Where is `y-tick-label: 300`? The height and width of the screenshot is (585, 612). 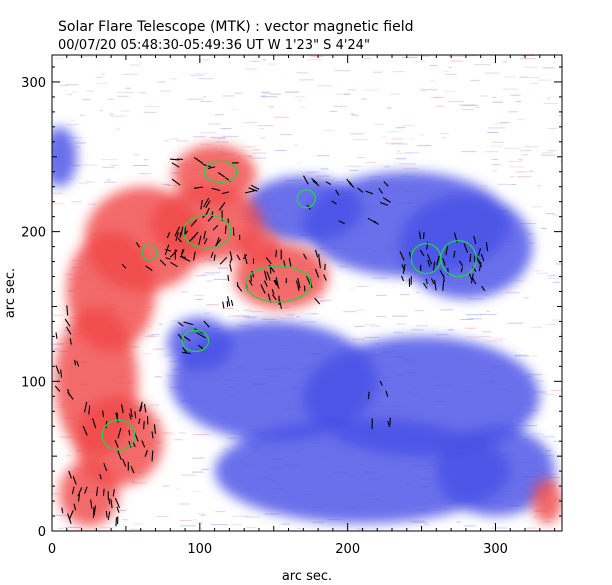 y-tick-label: 300 is located at coordinates (33, 83).